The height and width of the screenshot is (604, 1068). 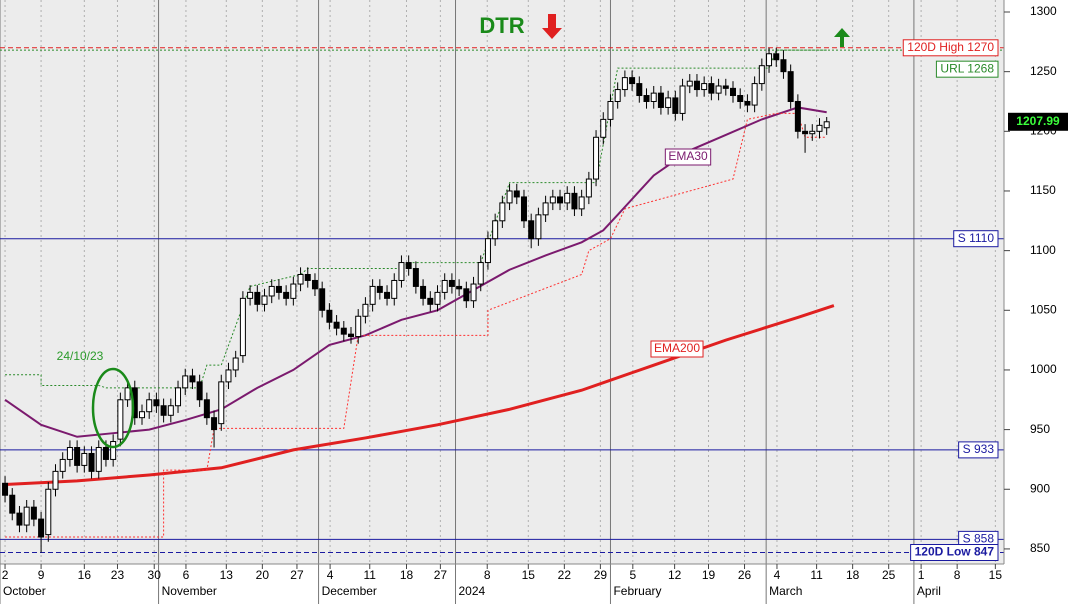 I want to click on x-tick-label: 25, so click(x=889, y=575).